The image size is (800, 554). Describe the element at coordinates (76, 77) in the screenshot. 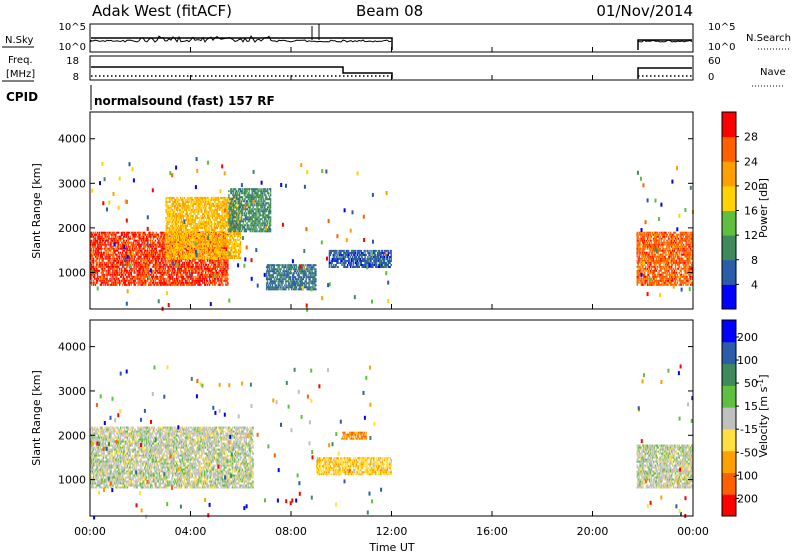

I see `freq-left-tick-bottom: 8` at that location.